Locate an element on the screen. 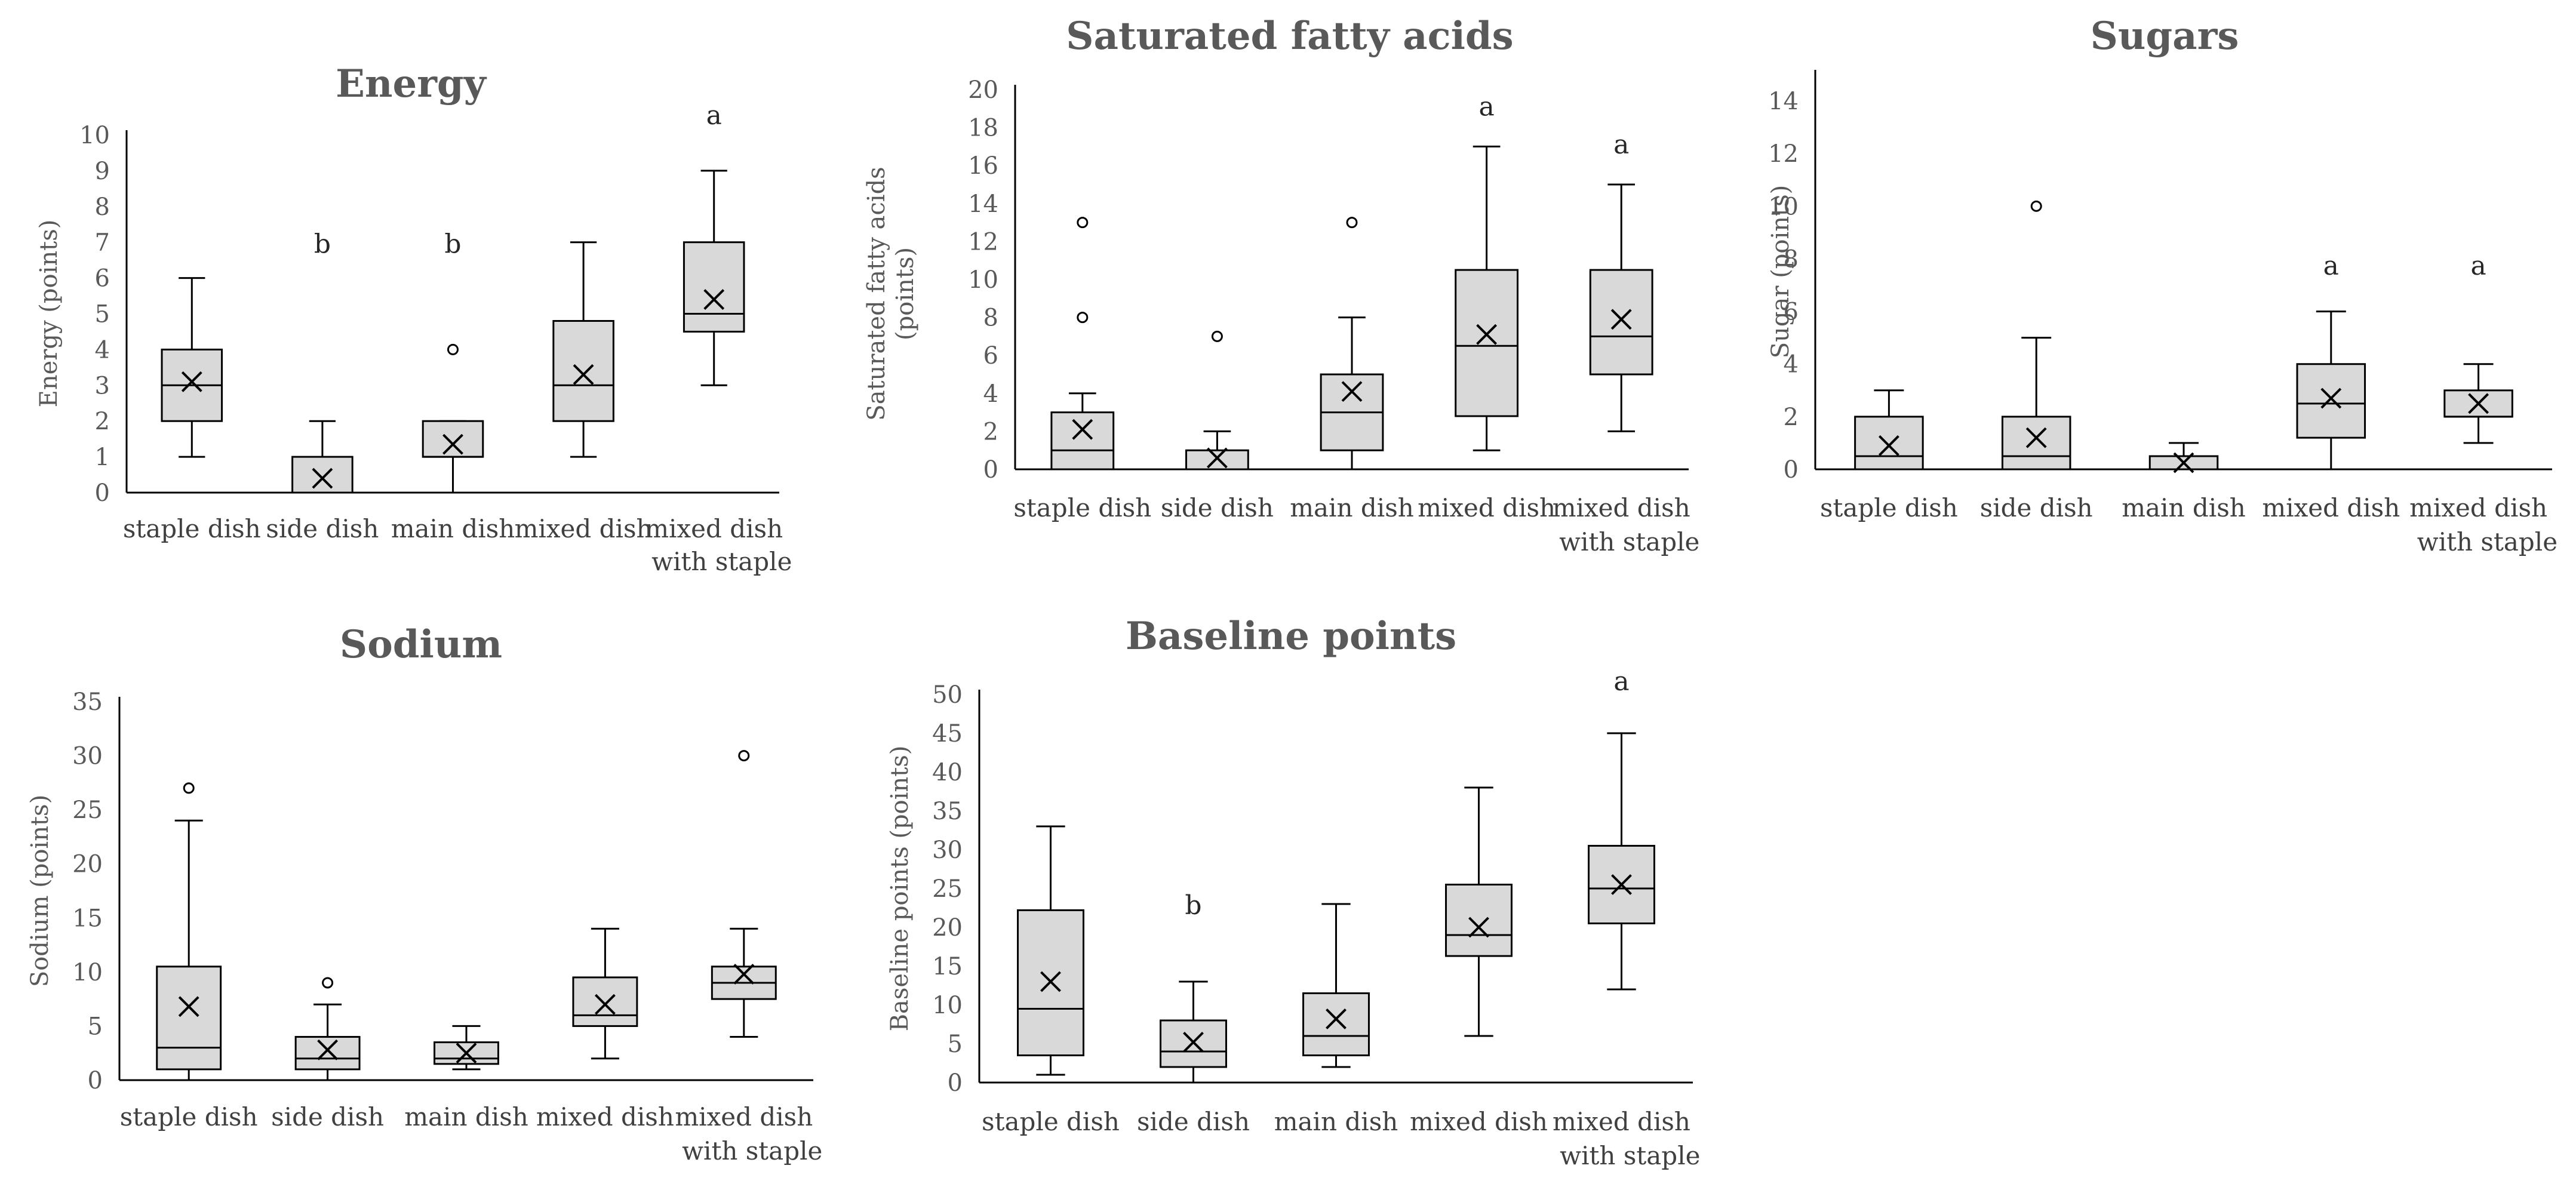 The height and width of the screenshot is (1190, 2576). y-tick-label: 35 is located at coordinates (947, 811).